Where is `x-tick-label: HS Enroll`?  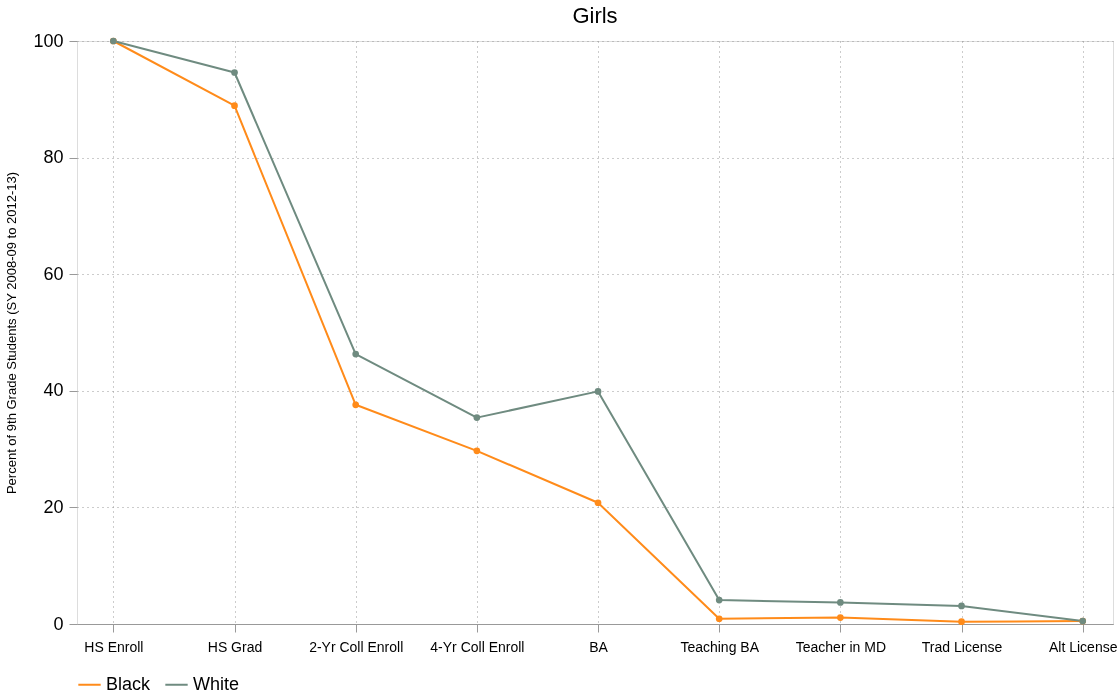
x-tick-label: HS Enroll is located at coordinates (114, 646).